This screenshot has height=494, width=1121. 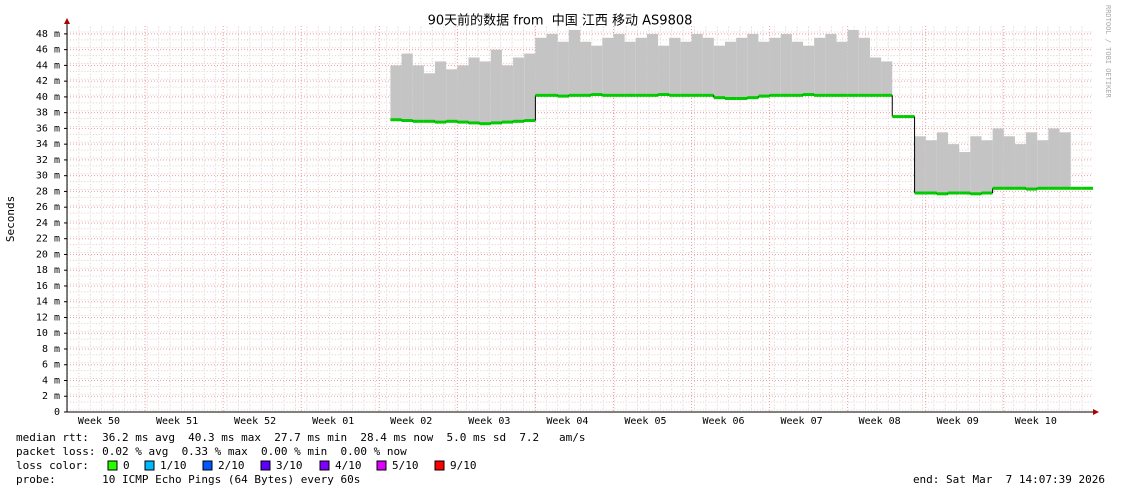 I want to click on y-tick-label: 0, so click(x=57, y=412).